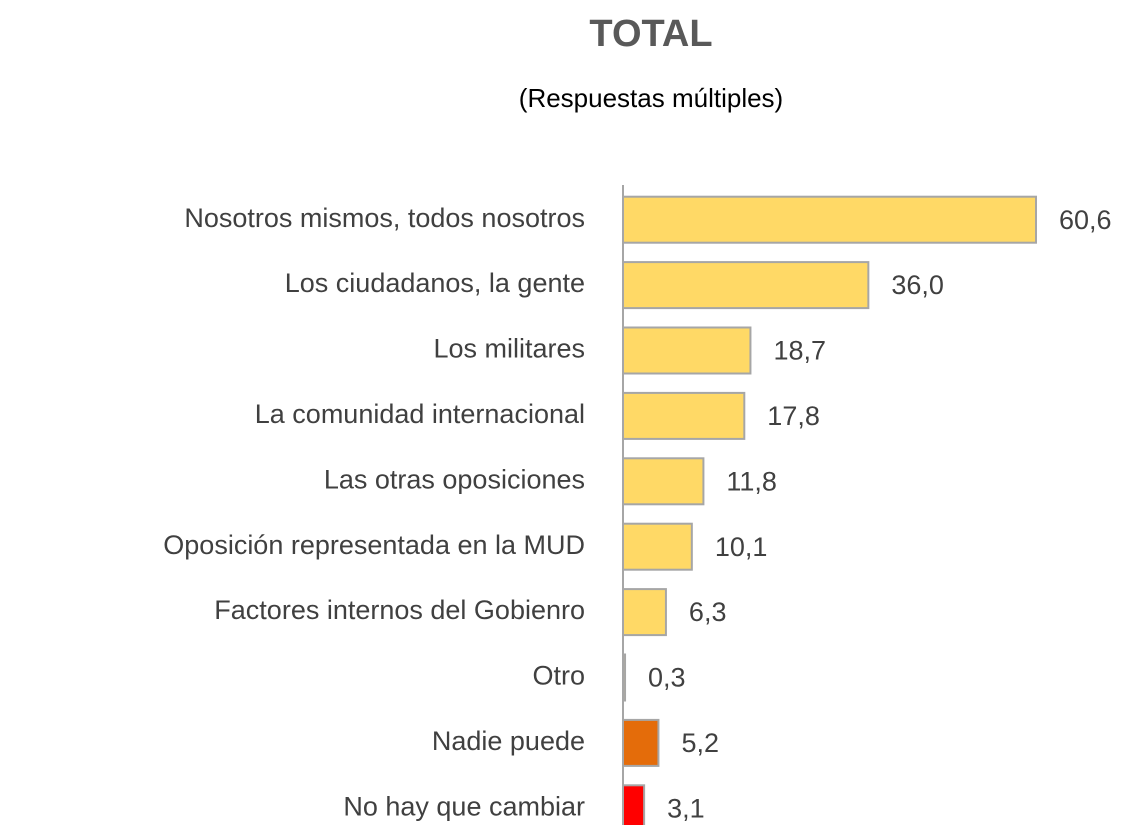 Image resolution: width=1133 pixels, height=825 pixels. What do you see at coordinates (917, 285) in the screenshot?
I see `value-label: 36,0` at bounding box center [917, 285].